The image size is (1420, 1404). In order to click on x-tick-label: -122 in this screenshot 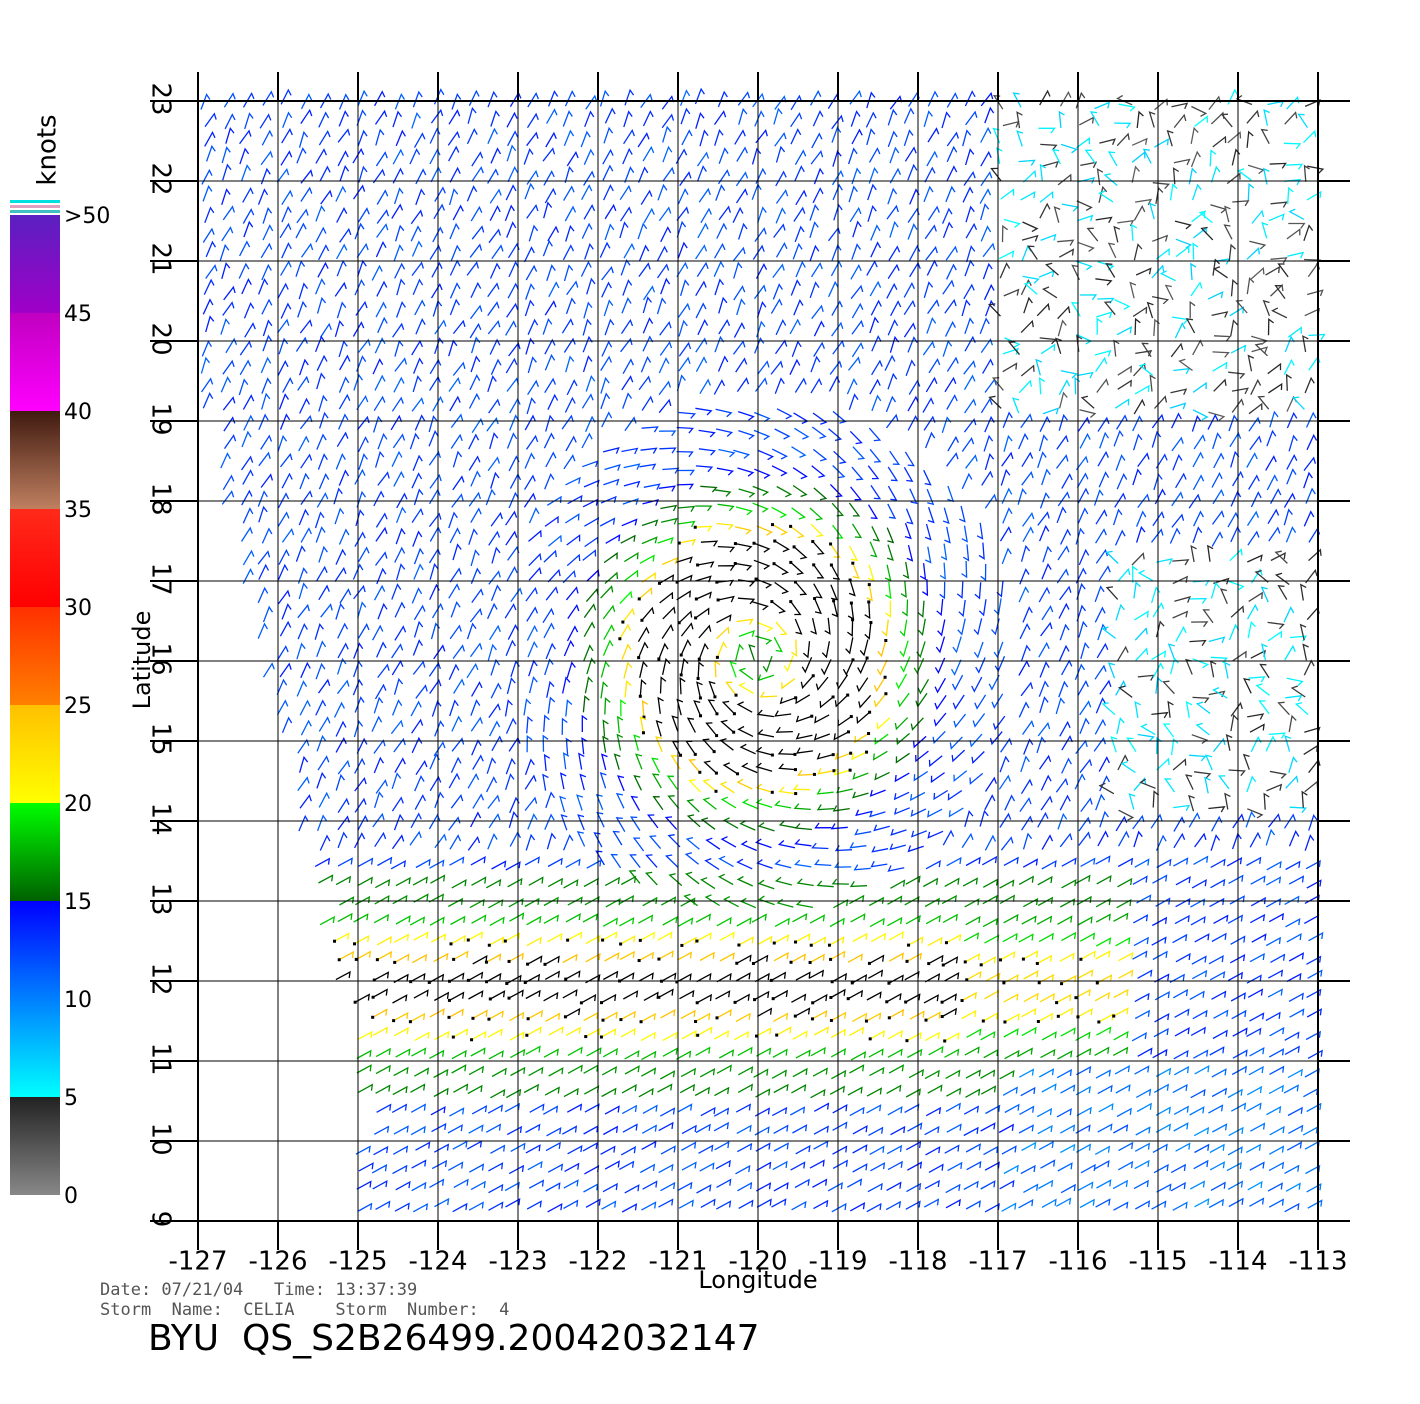, I will do `click(597, 1262)`.